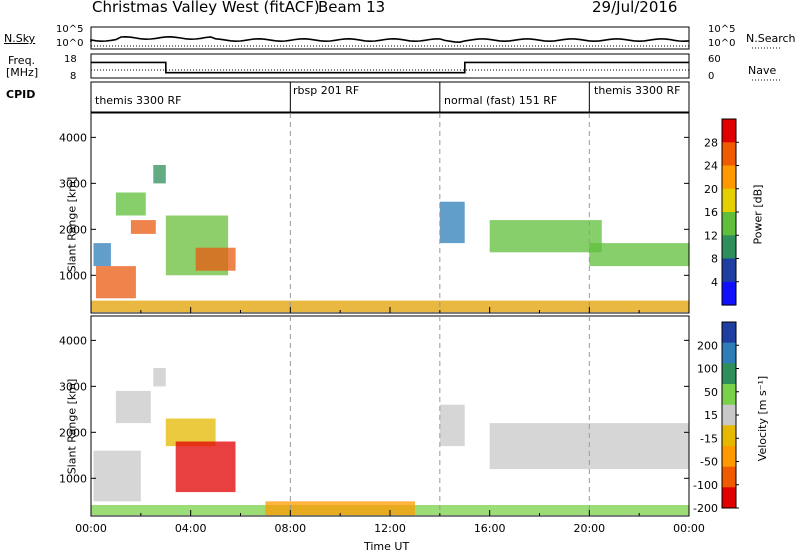 Image resolution: width=800 pixels, height=554 pixels. I want to click on freq-panel-frame, so click(390, 66).